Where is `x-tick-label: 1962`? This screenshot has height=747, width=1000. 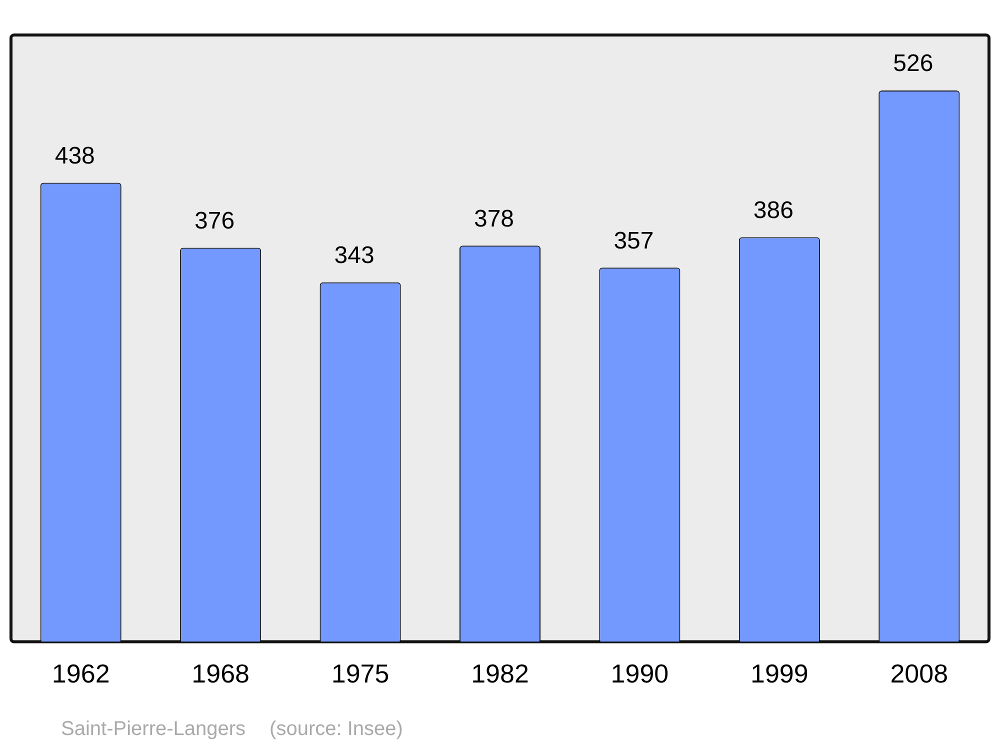
x-tick-label: 1962 is located at coordinates (81, 673).